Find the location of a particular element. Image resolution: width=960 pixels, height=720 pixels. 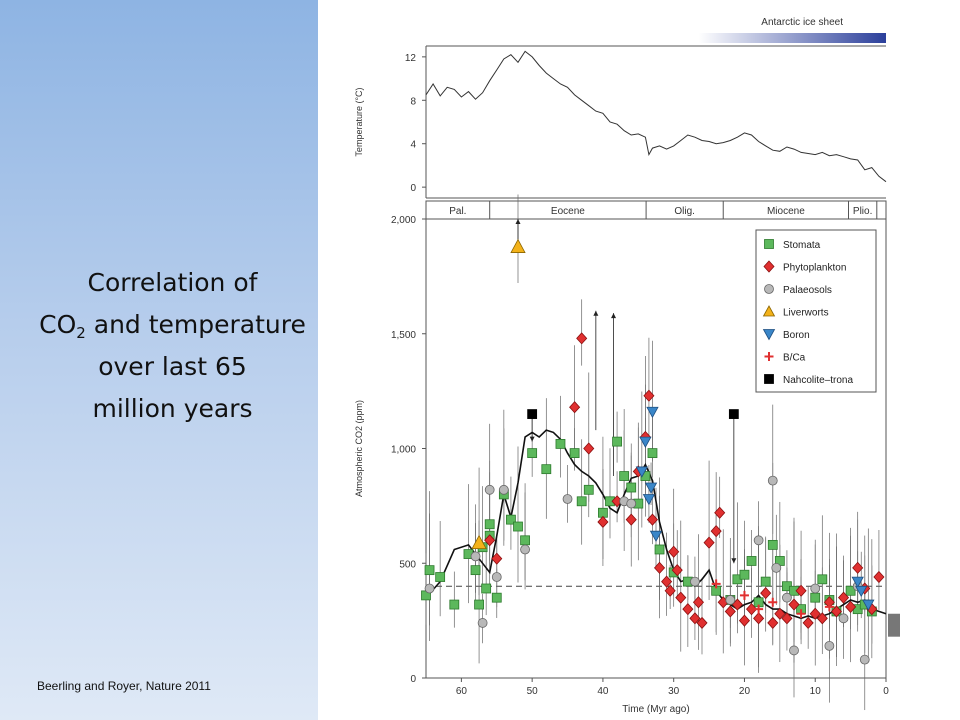

title-co: CO is located at coordinates (58, 324).